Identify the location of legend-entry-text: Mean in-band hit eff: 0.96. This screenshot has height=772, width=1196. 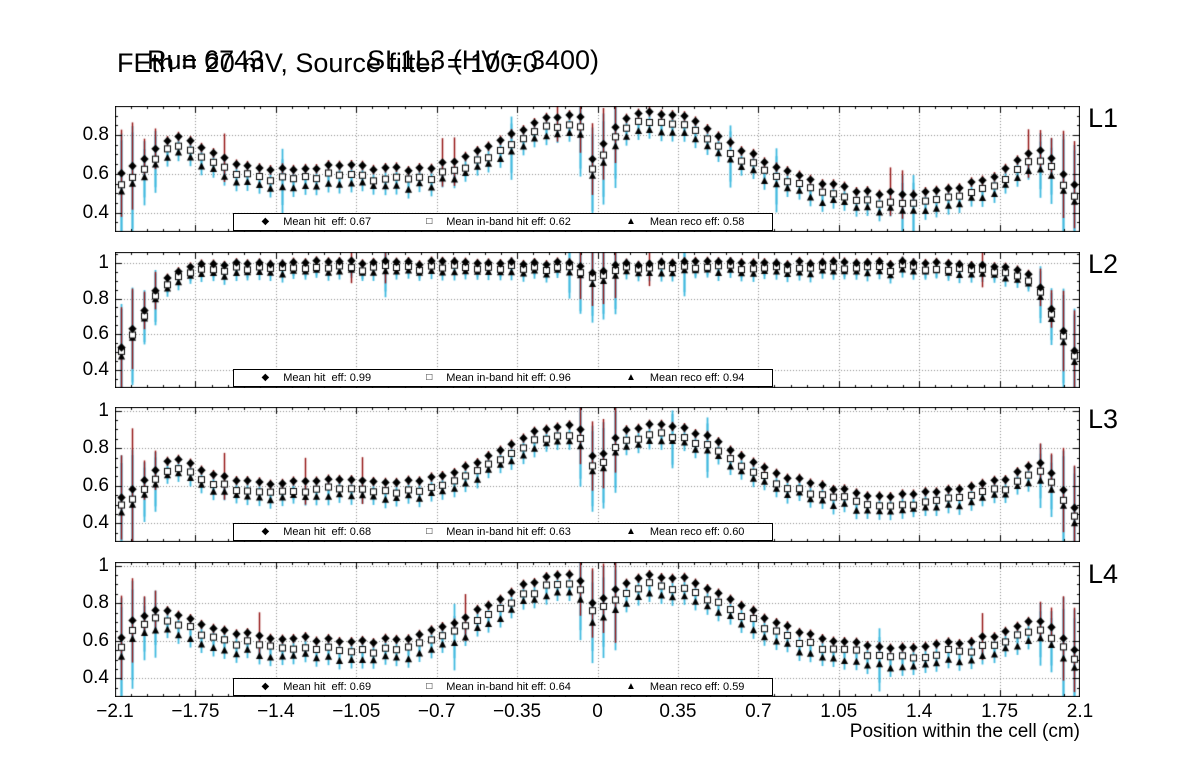
(508, 378).